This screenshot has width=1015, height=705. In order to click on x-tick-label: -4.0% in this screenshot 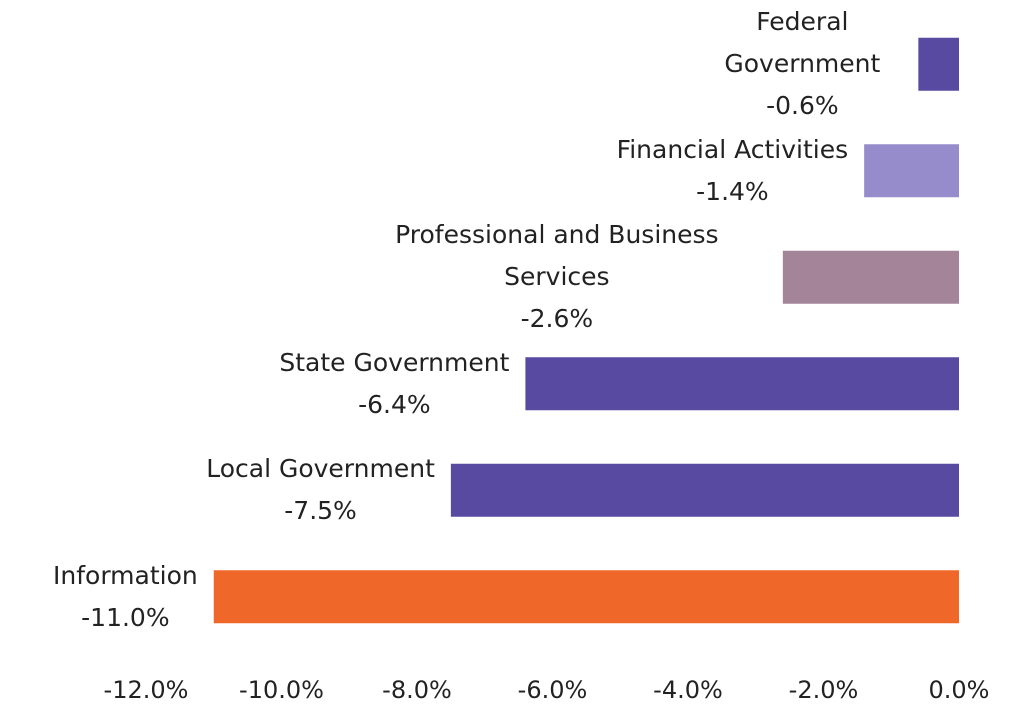, I will do `click(688, 690)`.